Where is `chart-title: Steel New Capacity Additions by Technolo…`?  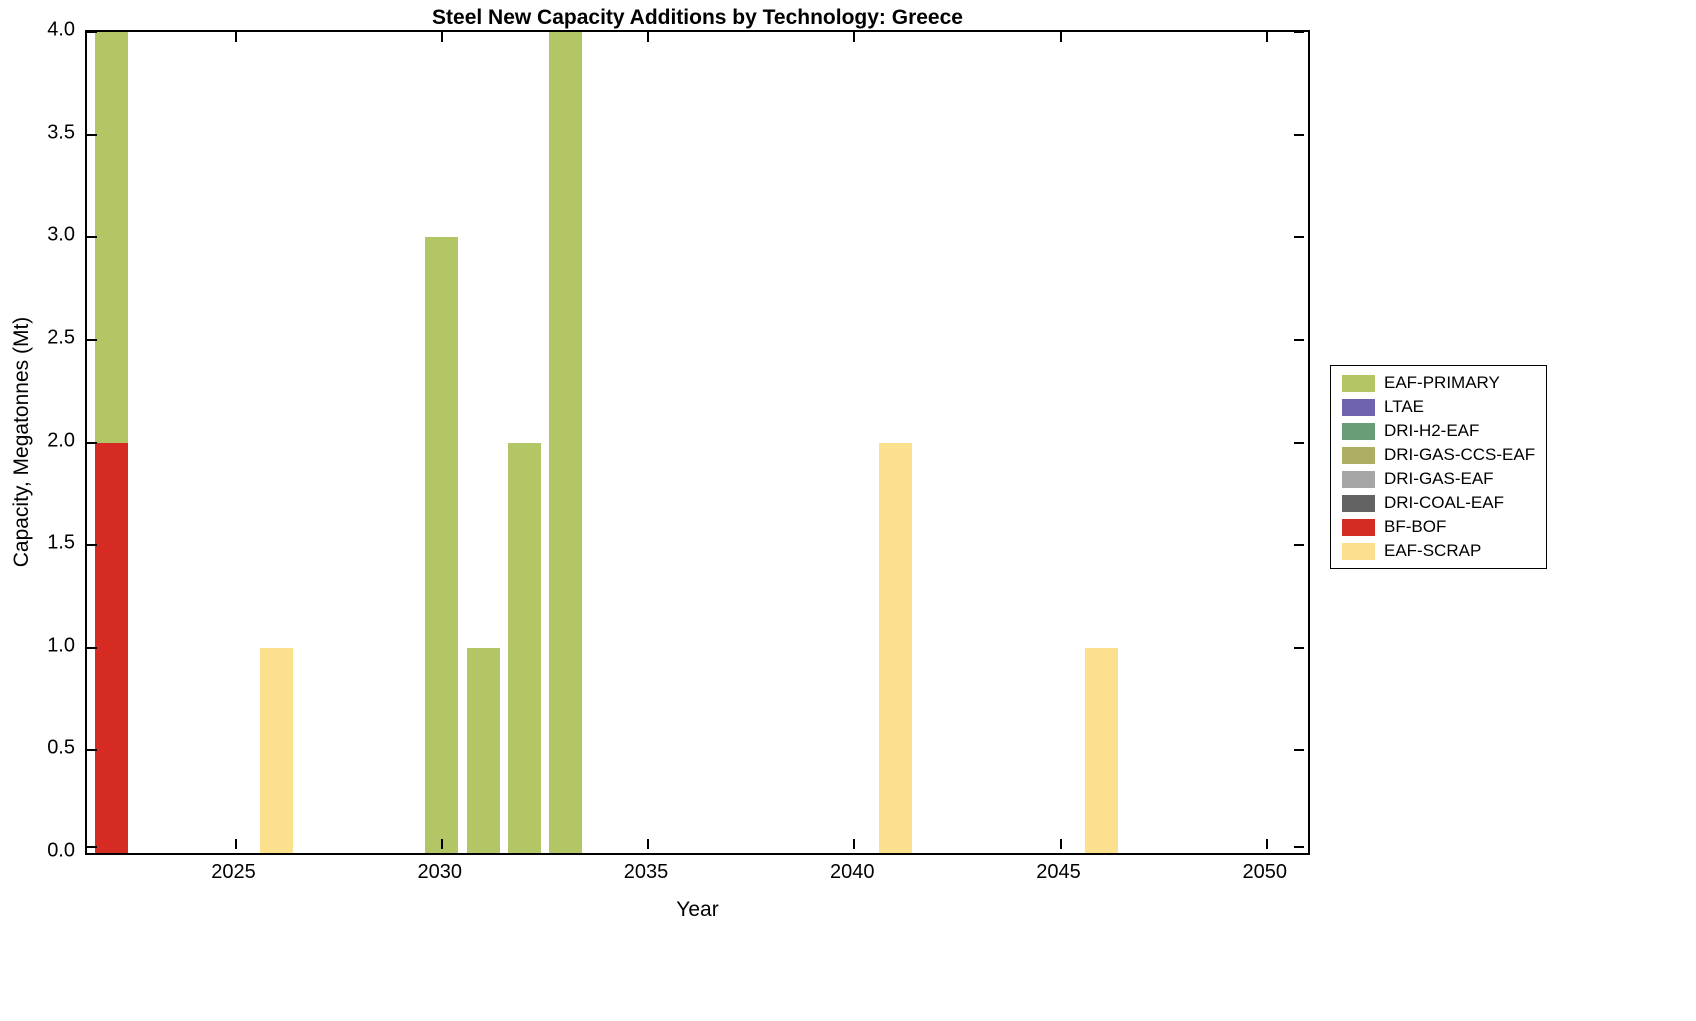 chart-title: Steel New Capacity Additions by Technolo… is located at coordinates (697, 17).